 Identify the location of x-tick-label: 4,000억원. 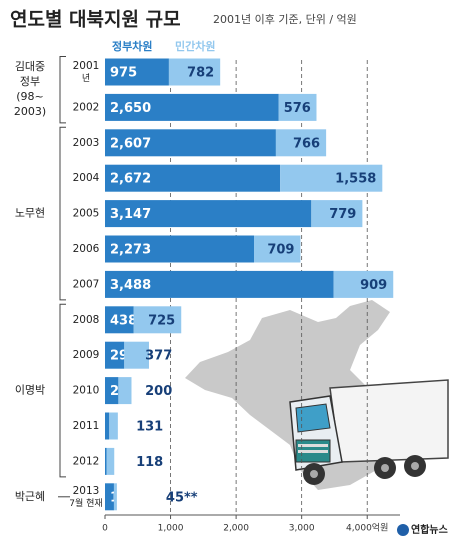
(367, 528).